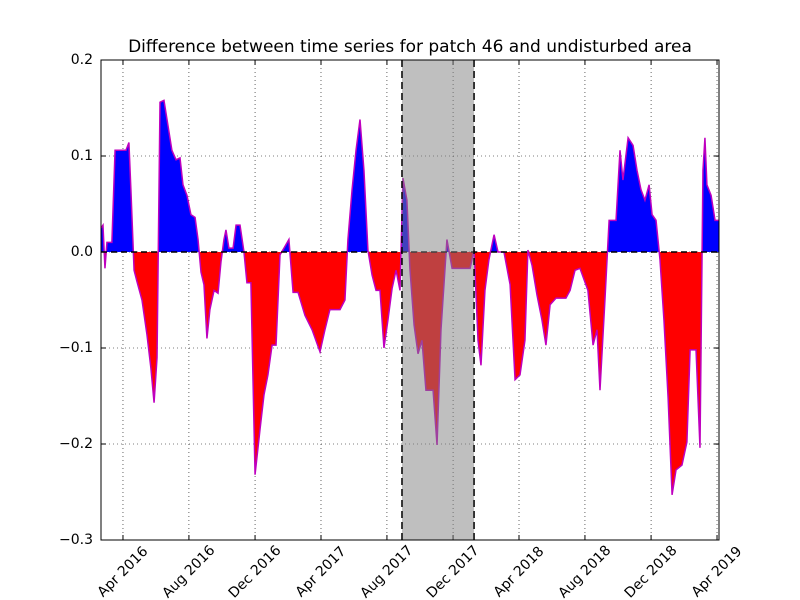 The image size is (800, 600). I want to click on highlight-span, so click(438, 300).